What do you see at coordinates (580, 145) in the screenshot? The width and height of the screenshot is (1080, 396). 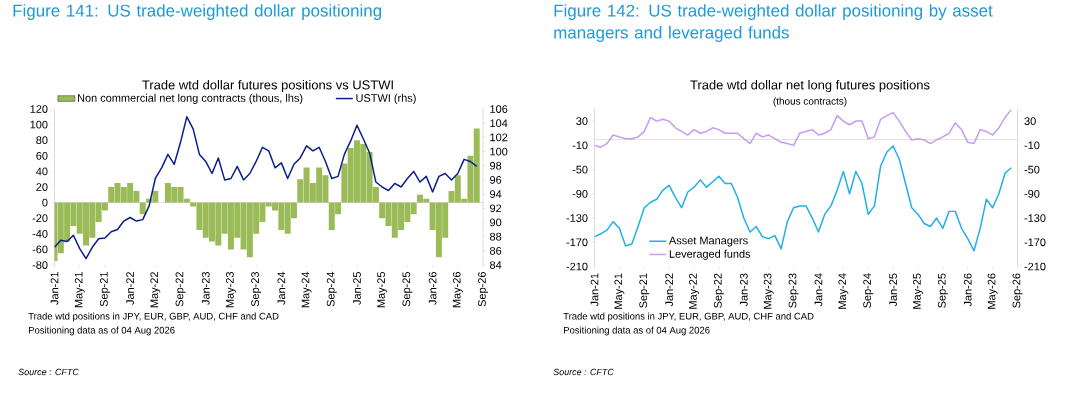 I see `y2-tick-label: -10` at bounding box center [580, 145].